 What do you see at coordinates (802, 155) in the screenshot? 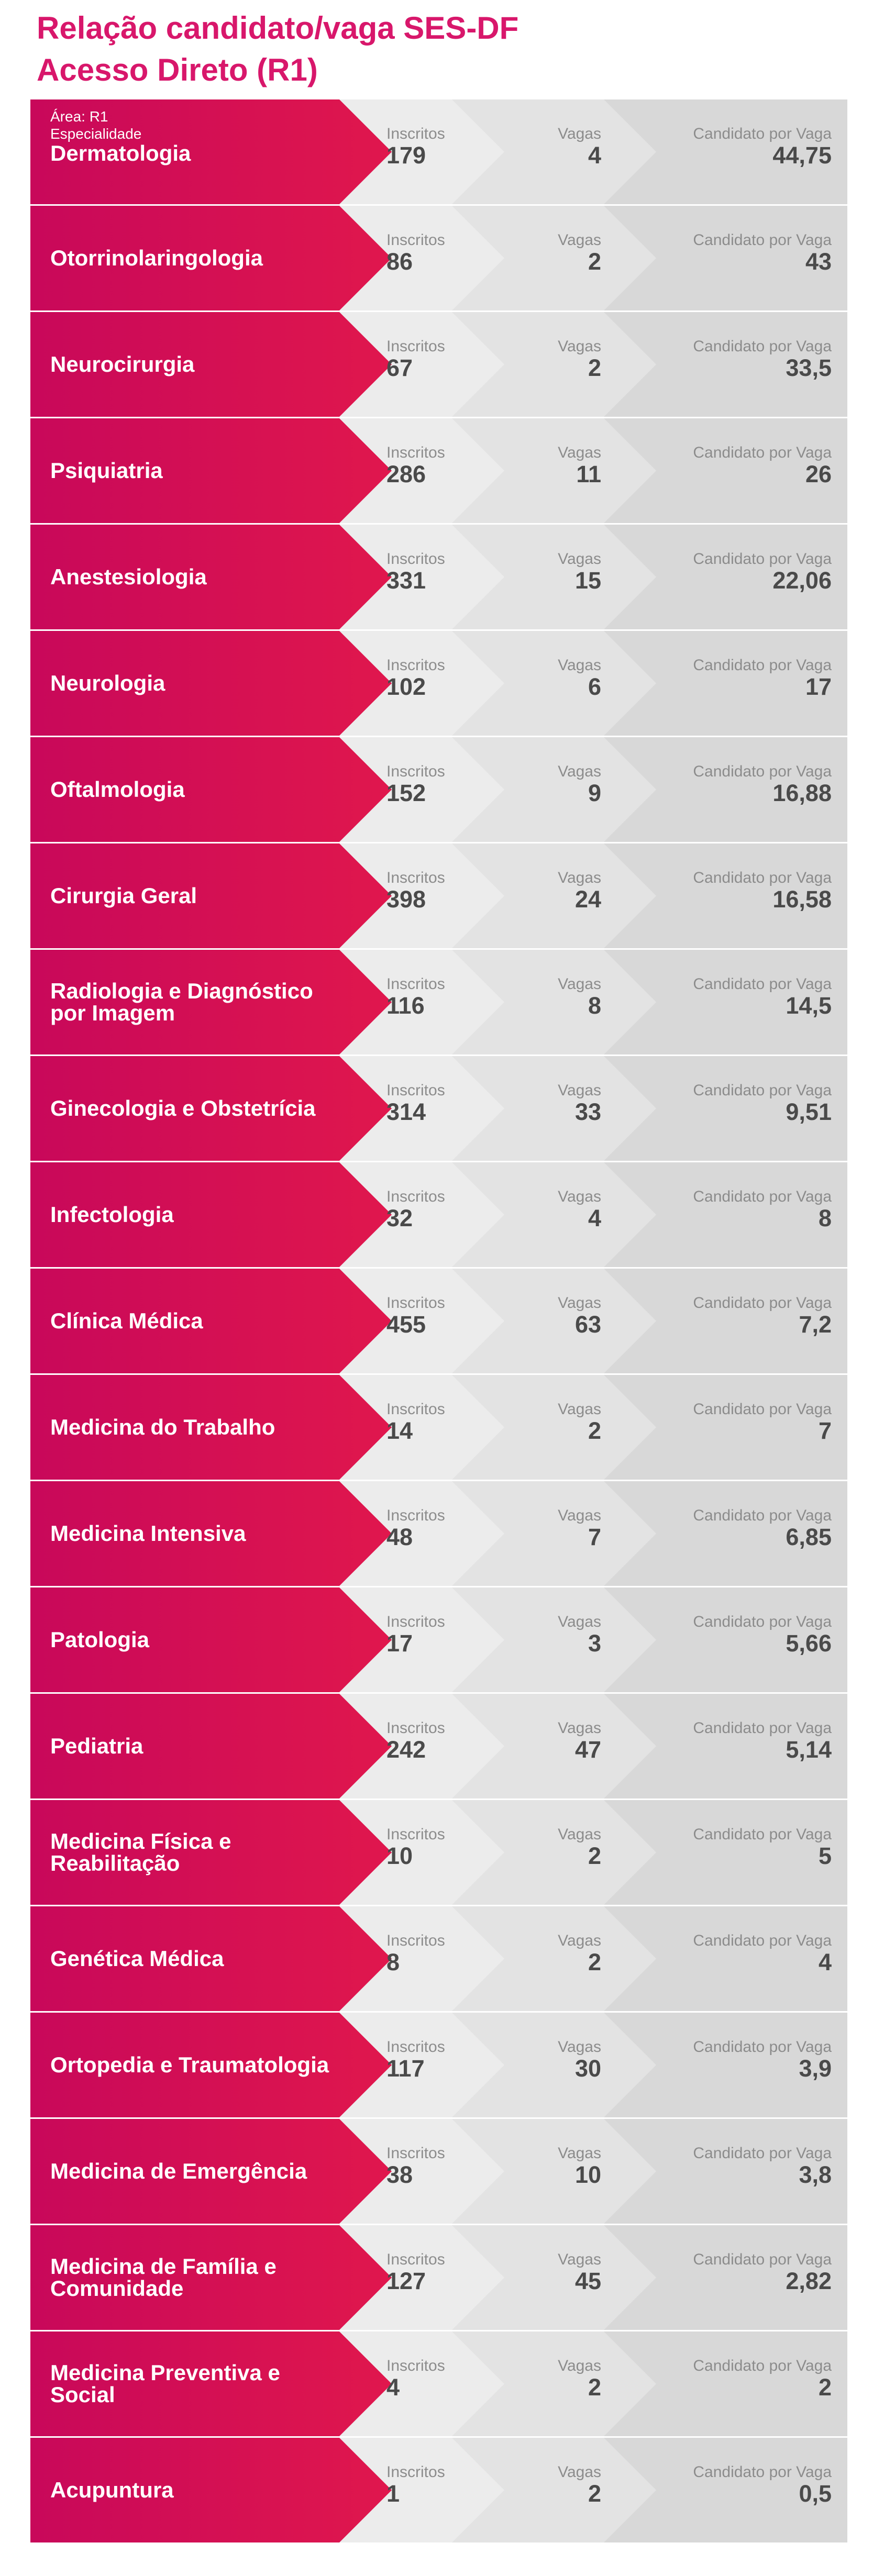
I see `cpv-value: 44,75` at bounding box center [802, 155].